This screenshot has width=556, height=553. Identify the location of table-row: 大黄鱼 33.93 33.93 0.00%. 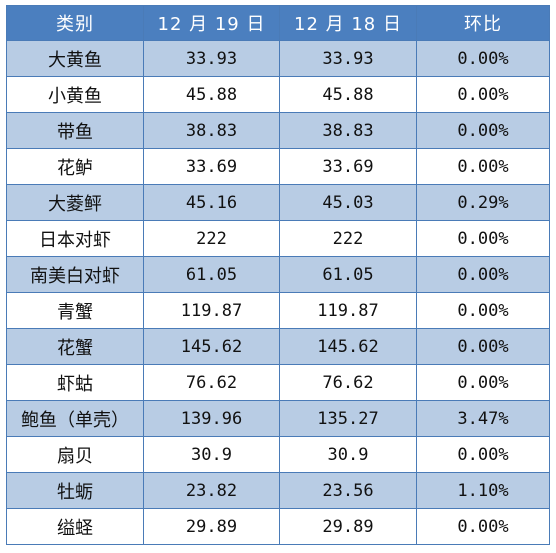
(278, 58).